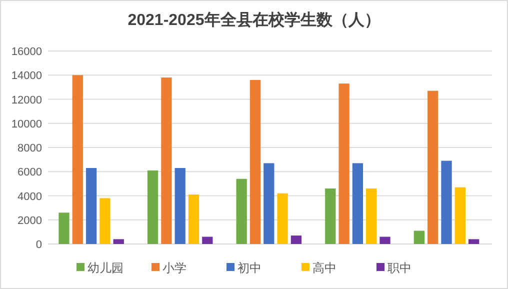 Image resolution: width=508 pixels, height=289 pixels. What do you see at coordinates (254, 20) in the screenshot?
I see `chart-title: 2021-2025年全县在校学生数（人）` at bounding box center [254, 20].